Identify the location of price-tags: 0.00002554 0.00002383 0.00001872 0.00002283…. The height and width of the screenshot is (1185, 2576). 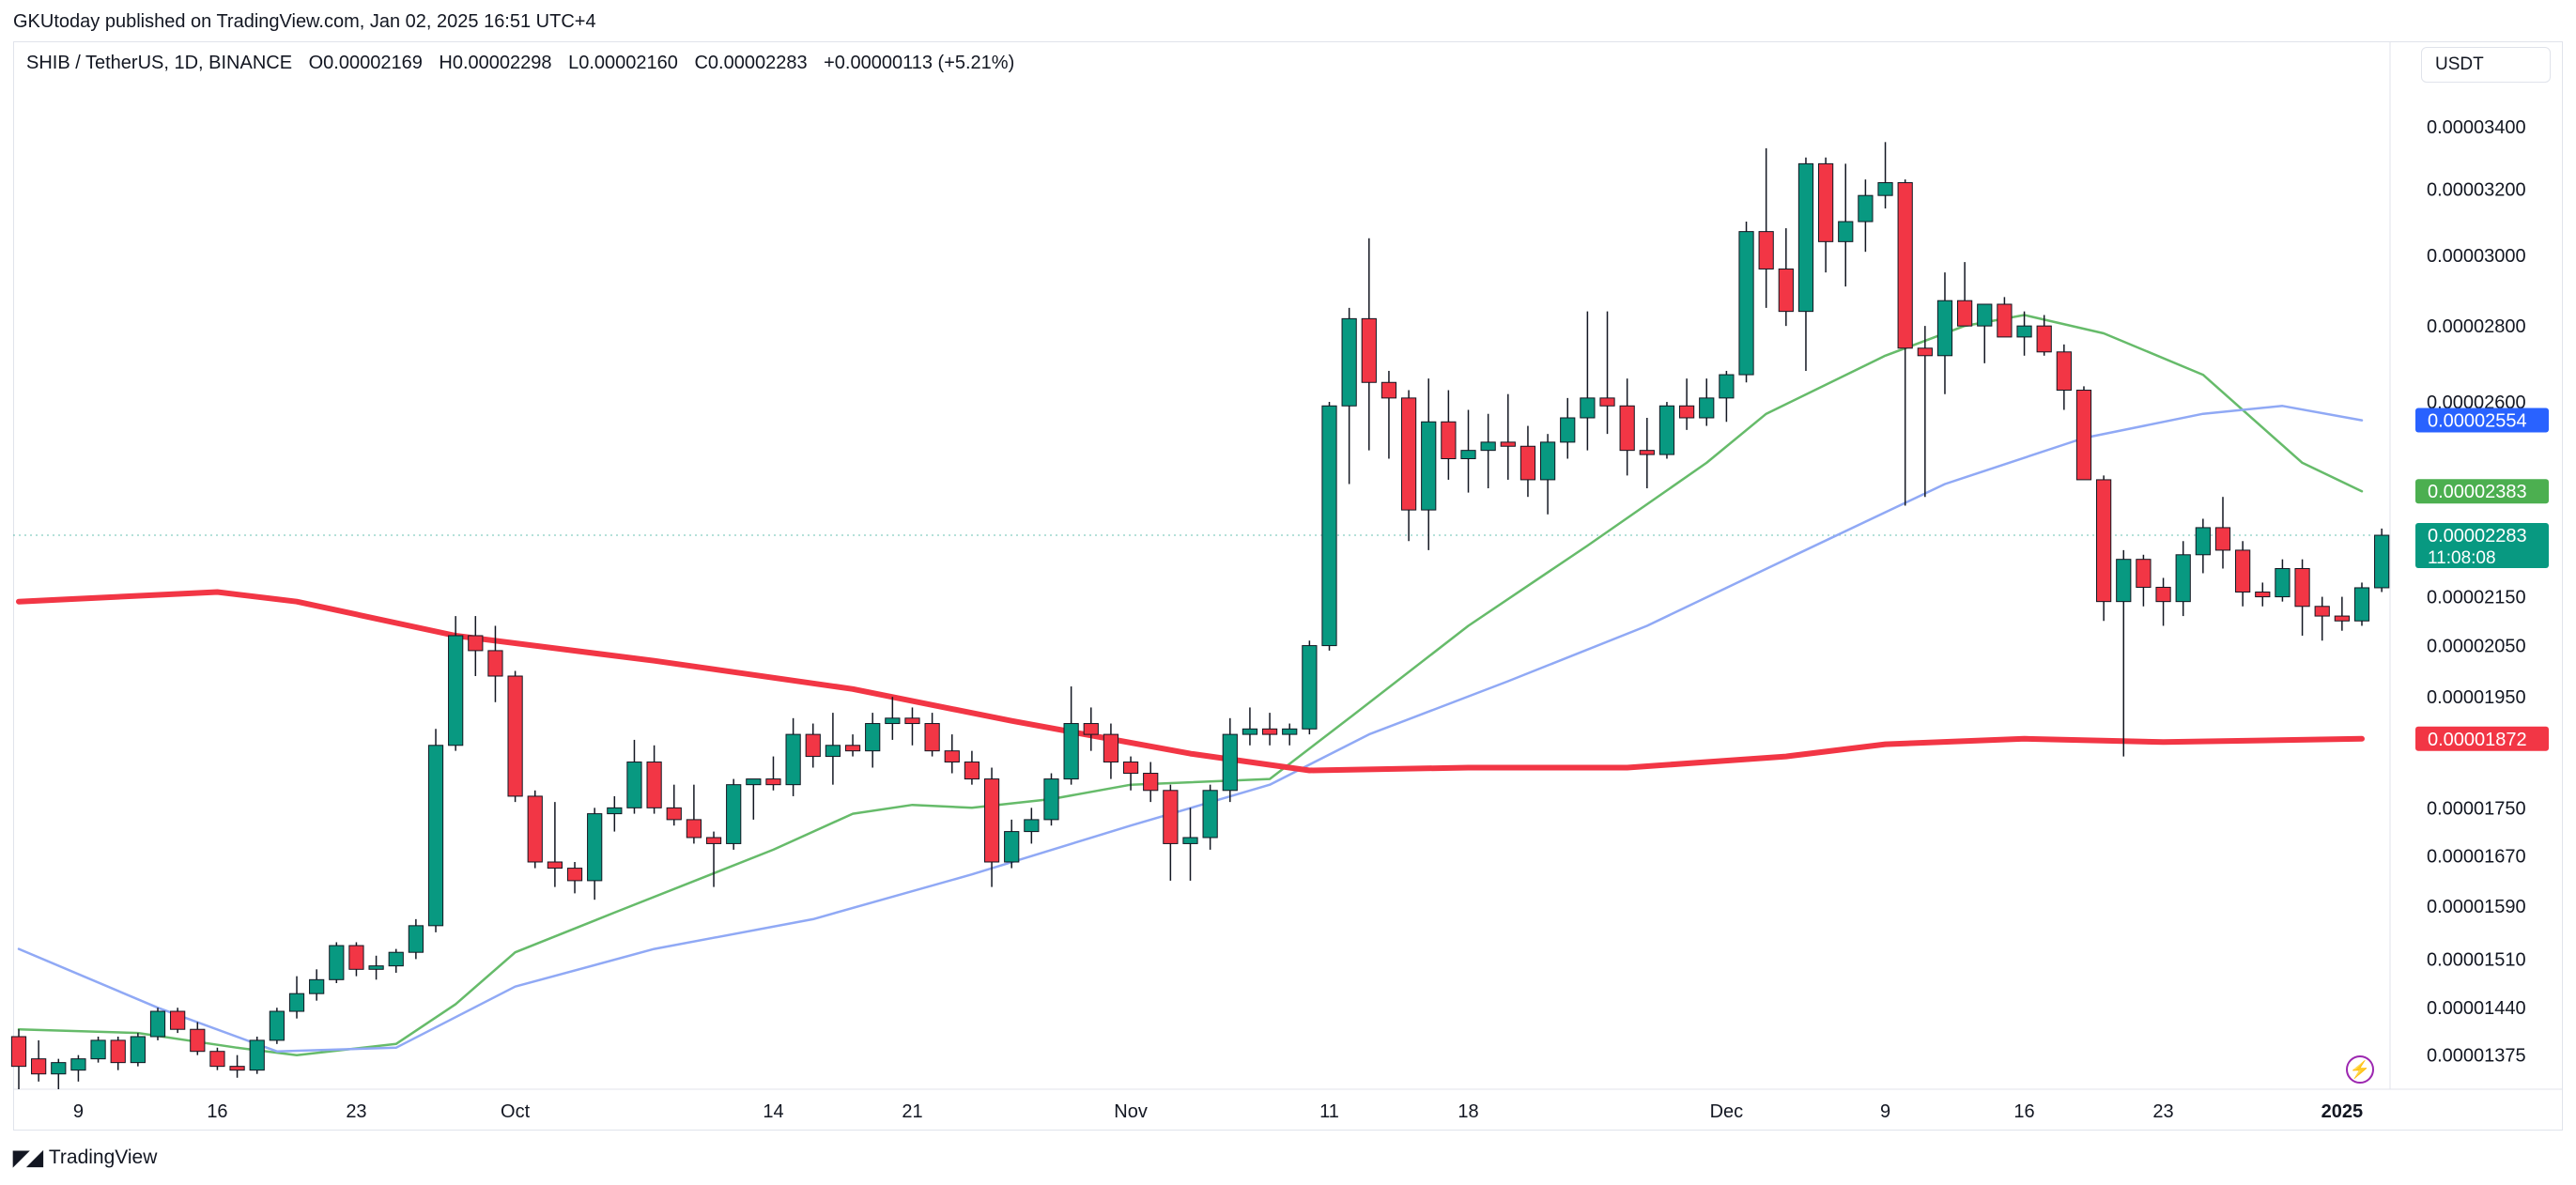
(2482, 579).